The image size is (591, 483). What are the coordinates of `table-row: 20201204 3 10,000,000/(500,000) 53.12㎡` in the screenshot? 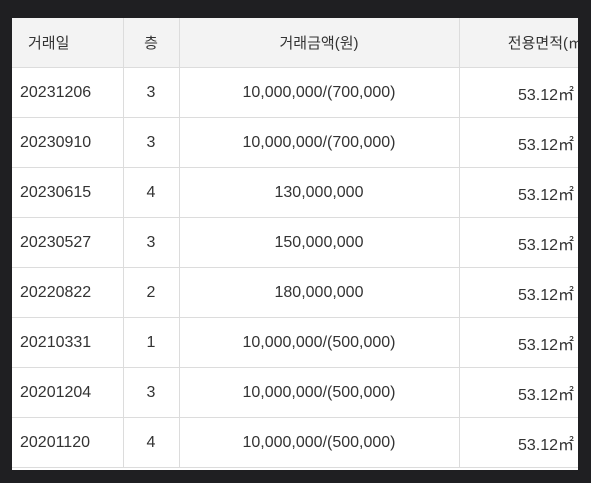 It's located at (295, 392).